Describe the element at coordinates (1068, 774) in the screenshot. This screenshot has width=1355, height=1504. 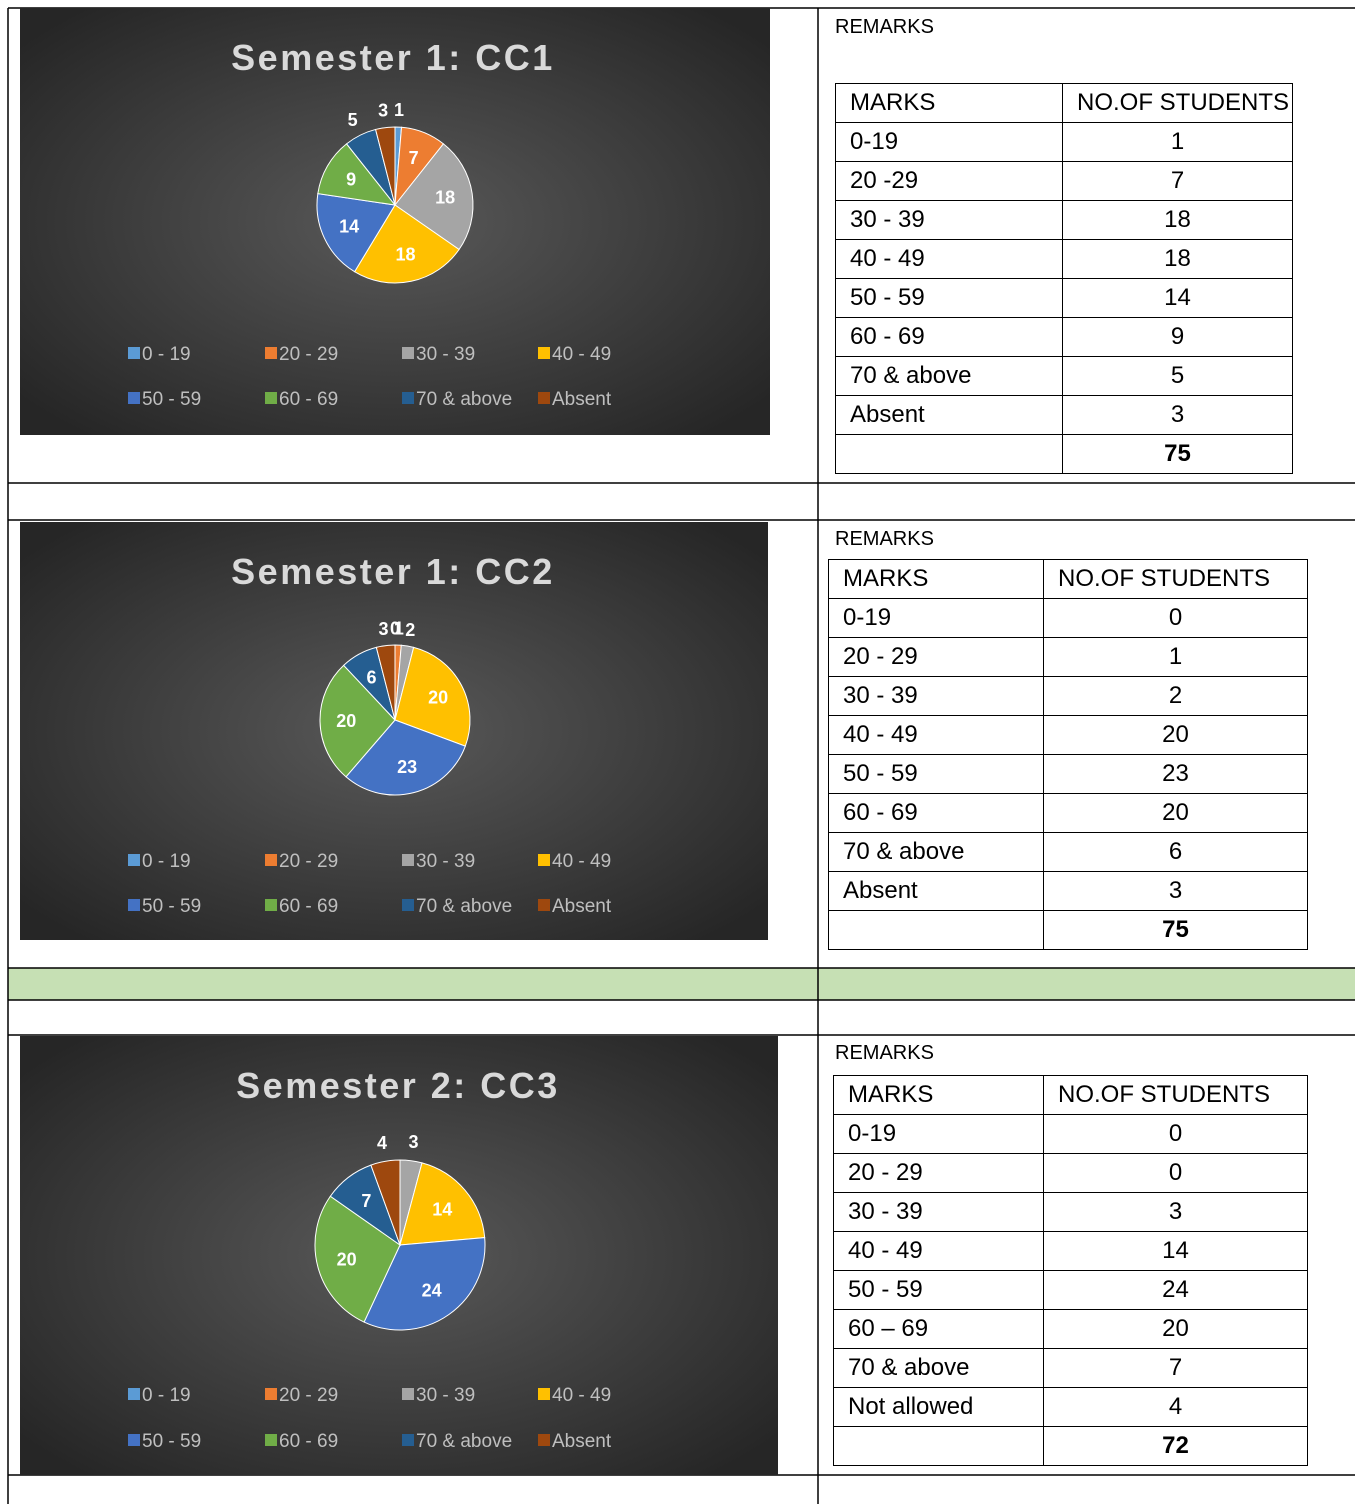
I see `table-row: 50 - 59 23` at that location.